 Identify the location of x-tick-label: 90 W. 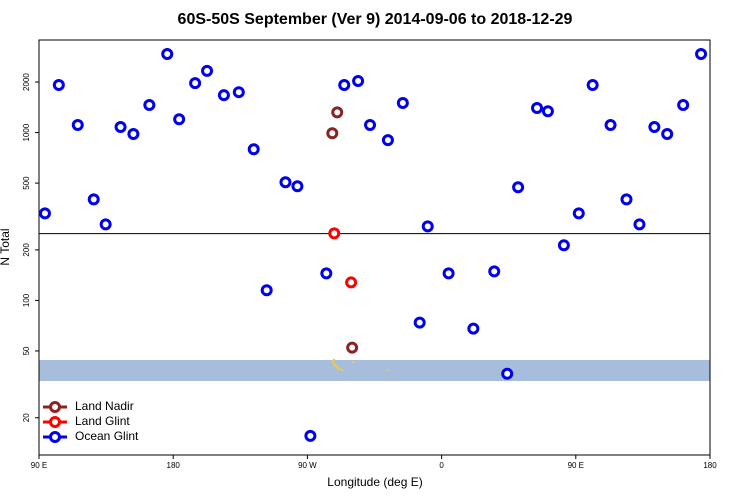
(307, 465).